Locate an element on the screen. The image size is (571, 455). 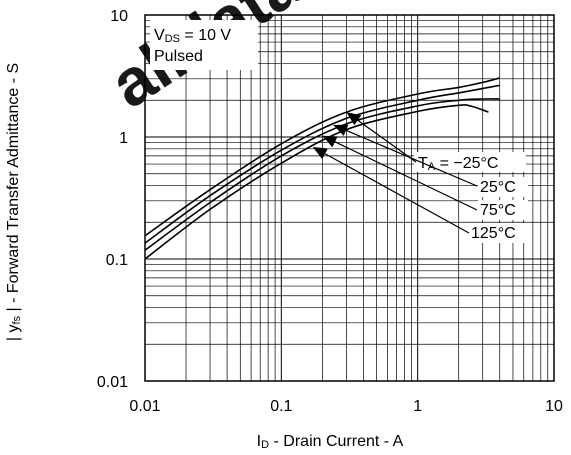
x-tick-label: 0.1 is located at coordinates (281, 406).